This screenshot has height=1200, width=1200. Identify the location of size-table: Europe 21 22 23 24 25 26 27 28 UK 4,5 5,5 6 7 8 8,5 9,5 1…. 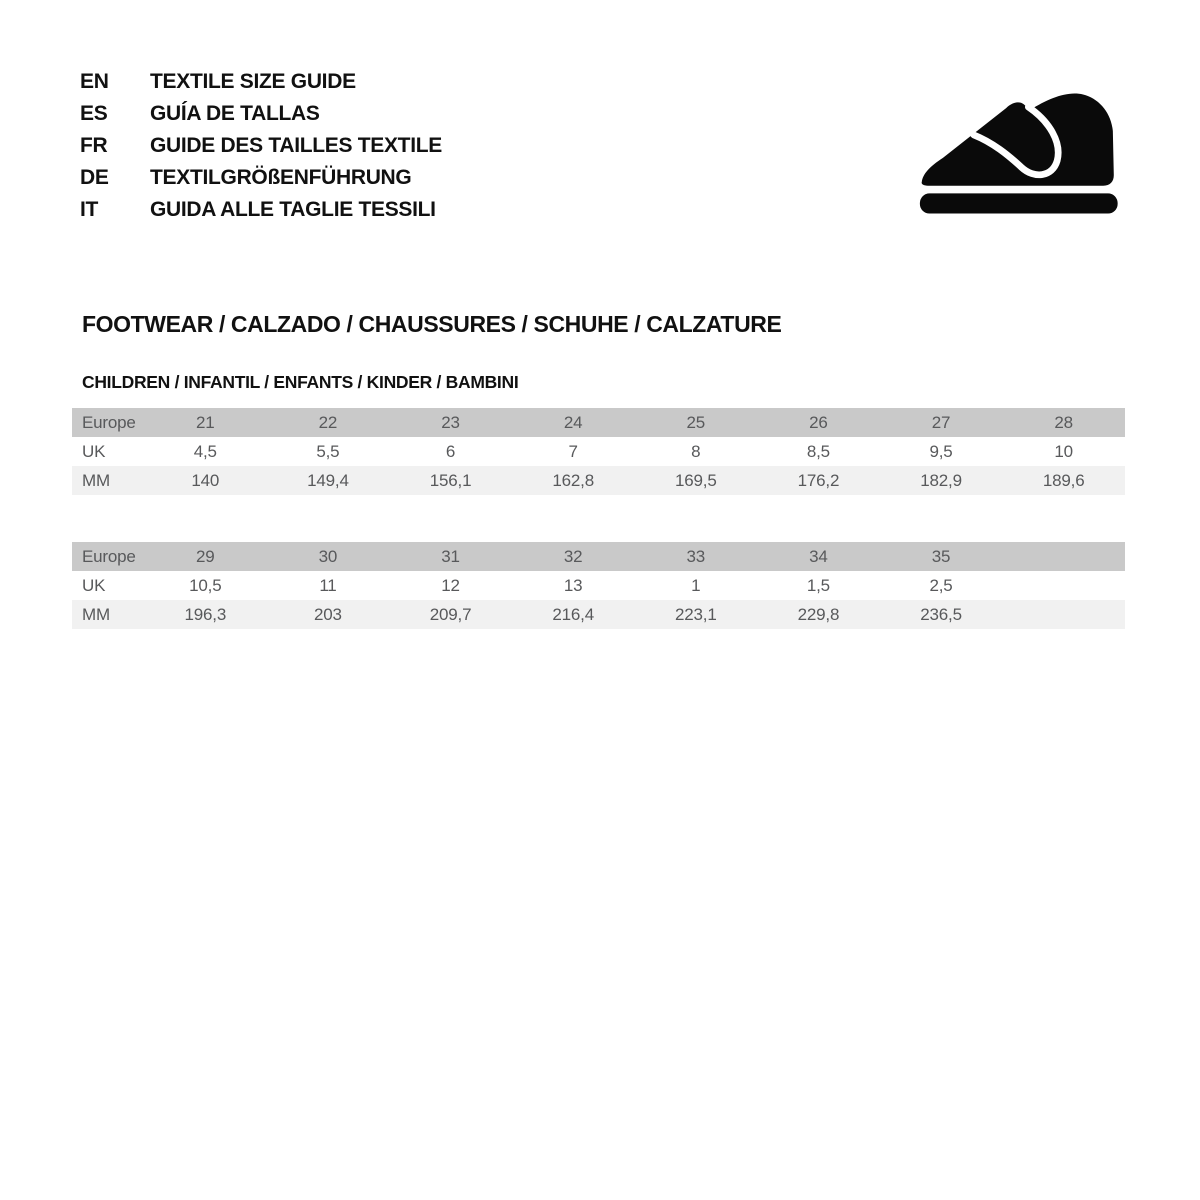
(598, 451).